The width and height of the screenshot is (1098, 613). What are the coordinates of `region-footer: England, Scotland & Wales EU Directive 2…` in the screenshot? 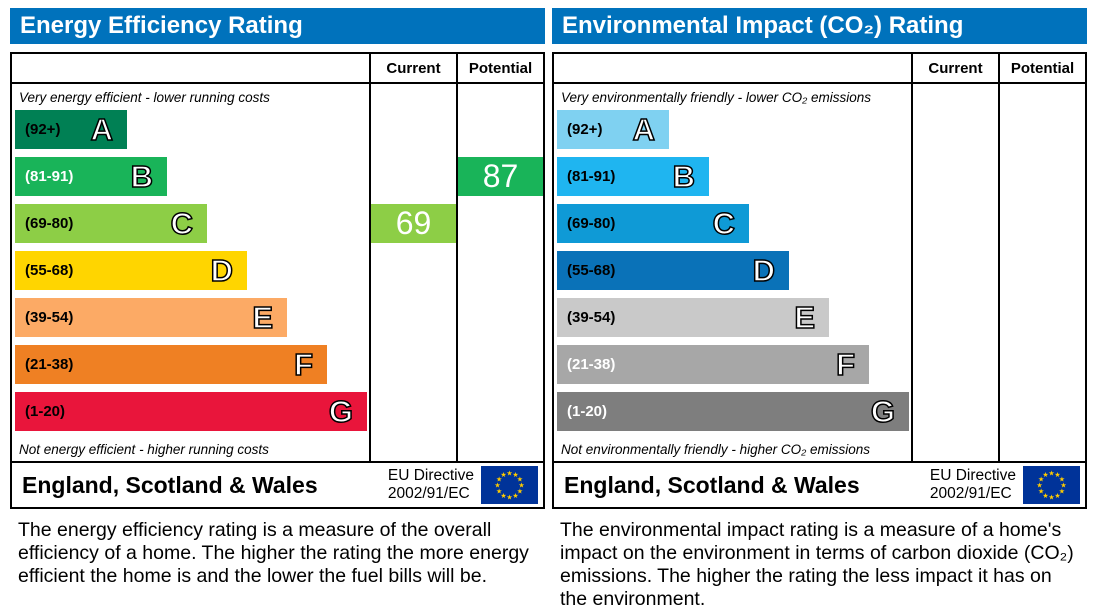 It's located at (277, 485).